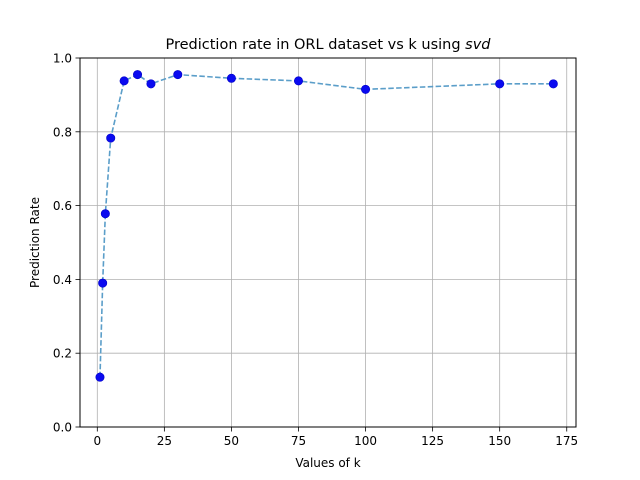 This screenshot has height=480, width=640. Describe the element at coordinates (365, 441) in the screenshot. I see `x-tick-label: 100` at that location.